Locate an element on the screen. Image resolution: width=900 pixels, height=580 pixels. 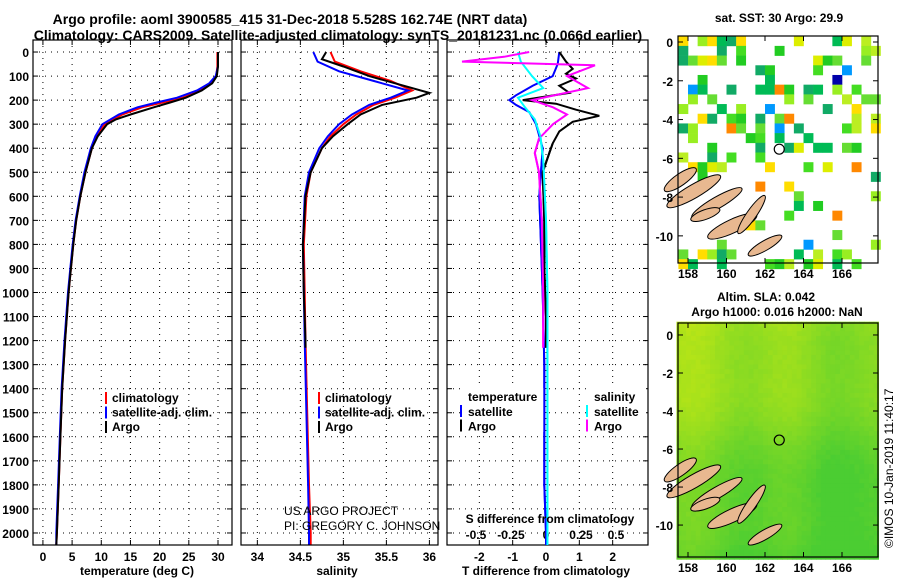
depth-tick-label: 2000 is located at coordinates (15, 534).